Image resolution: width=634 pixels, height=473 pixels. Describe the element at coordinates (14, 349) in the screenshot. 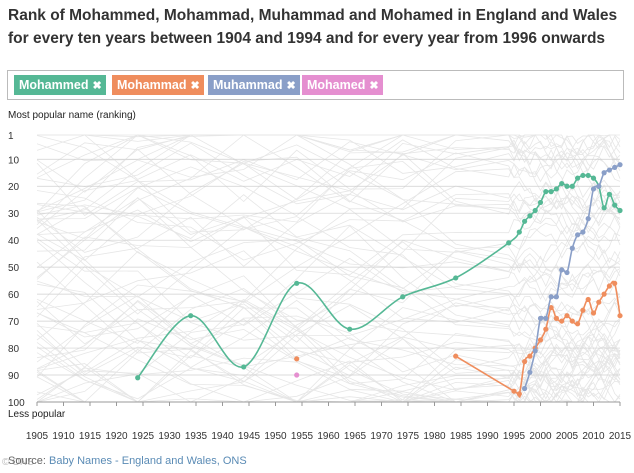

I see `y-tick-label: 80` at that location.